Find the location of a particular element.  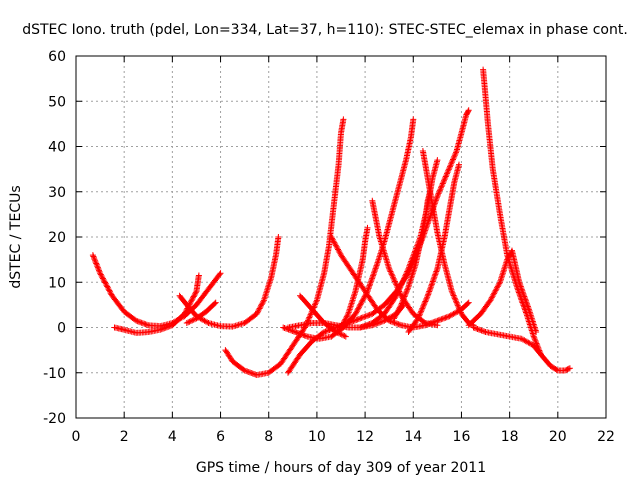

x-tick-label: 18 is located at coordinates (510, 437).